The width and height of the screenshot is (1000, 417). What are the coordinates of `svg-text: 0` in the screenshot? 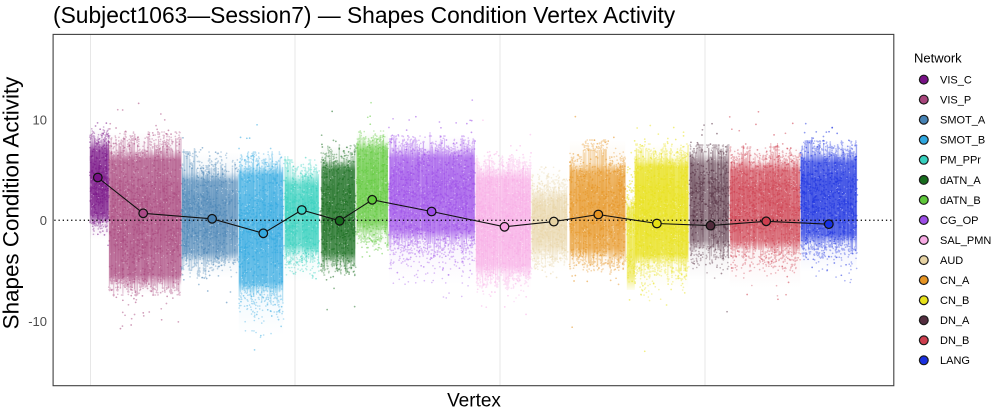 It's located at (43, 220).